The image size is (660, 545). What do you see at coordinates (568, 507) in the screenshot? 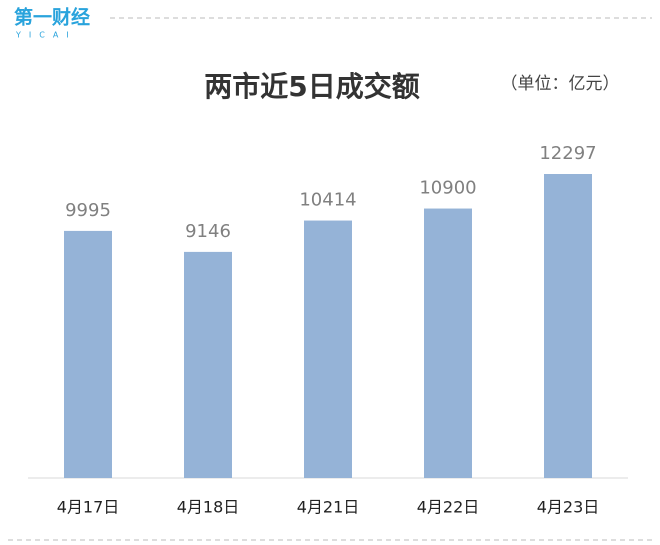
I see `x-tick-label: 4月23日` at bounding box center [568, 507].